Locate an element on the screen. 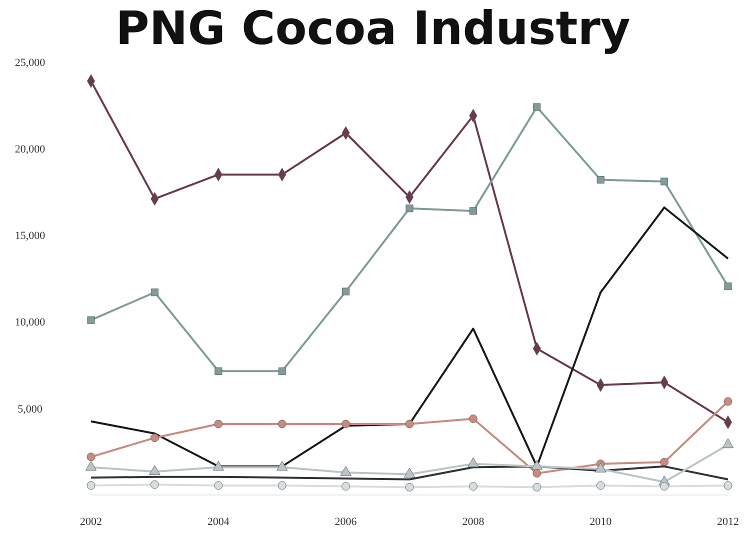  chart-title: PNG Cocoa Industry is located at coordinates (373, 28).